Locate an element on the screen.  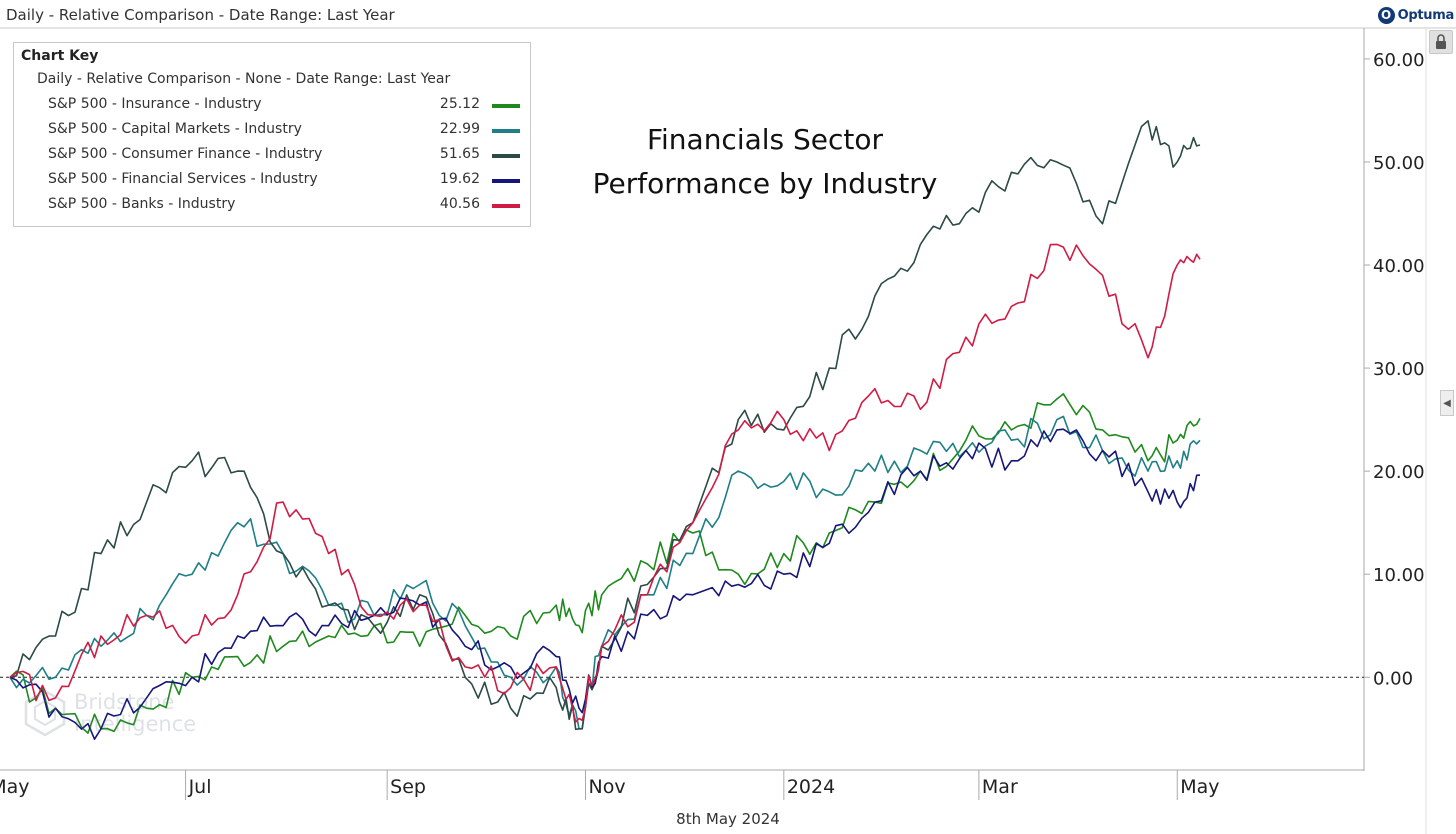
y-tick-label: 30.00 is located at coordinates (1399, 369).